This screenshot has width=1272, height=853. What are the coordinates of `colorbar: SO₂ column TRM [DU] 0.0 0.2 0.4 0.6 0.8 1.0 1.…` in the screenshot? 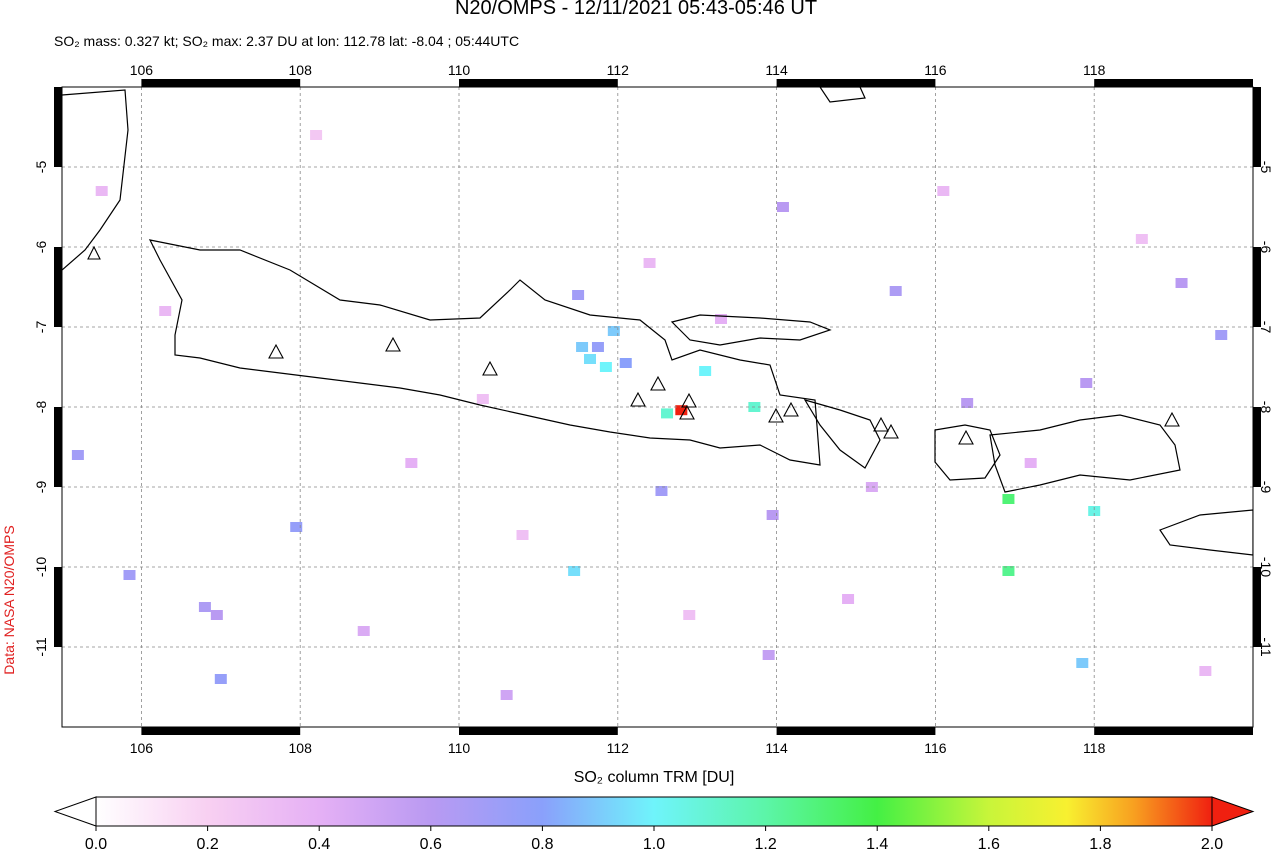 It's located at (654, 811).